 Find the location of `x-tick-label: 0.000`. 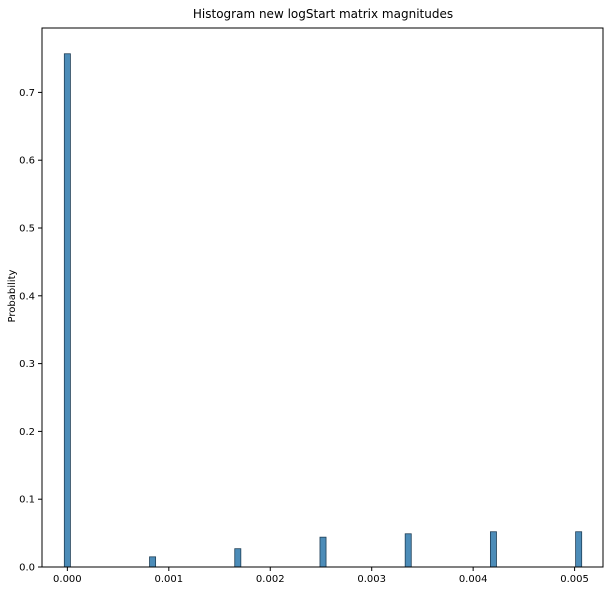

x-tick-label: 0.000 is located at coordinates (67, 579).